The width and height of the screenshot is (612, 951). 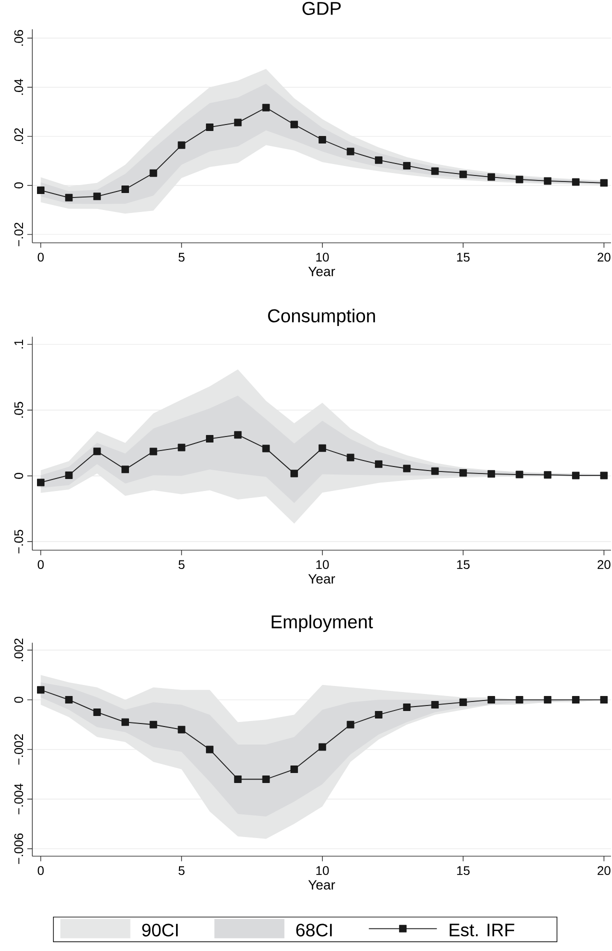 What do you see at coordinates (19, 38) in the screenshot?
I see `y-tick-label: .06` at bounding box center [19, 38].